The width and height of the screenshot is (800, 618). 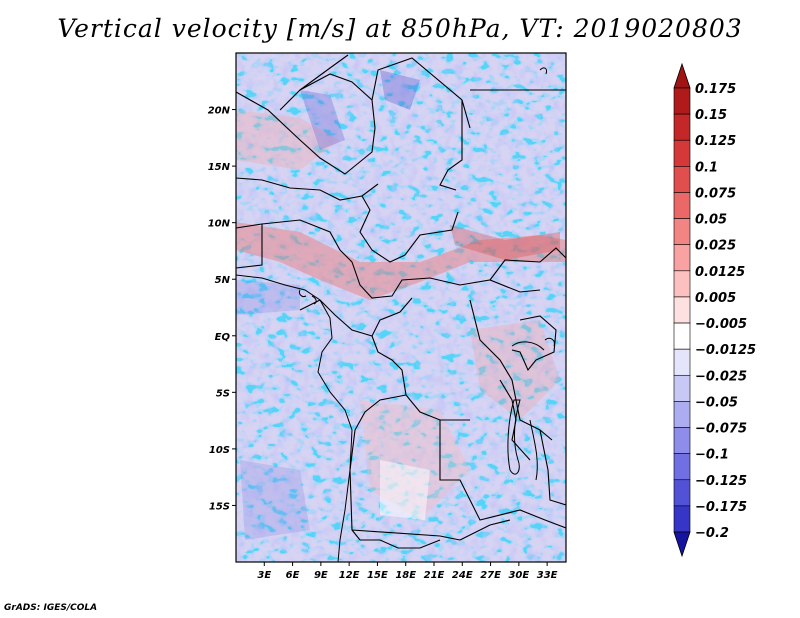 I want to click on lon-tick-label: 33E, so click(x=547, y=575).